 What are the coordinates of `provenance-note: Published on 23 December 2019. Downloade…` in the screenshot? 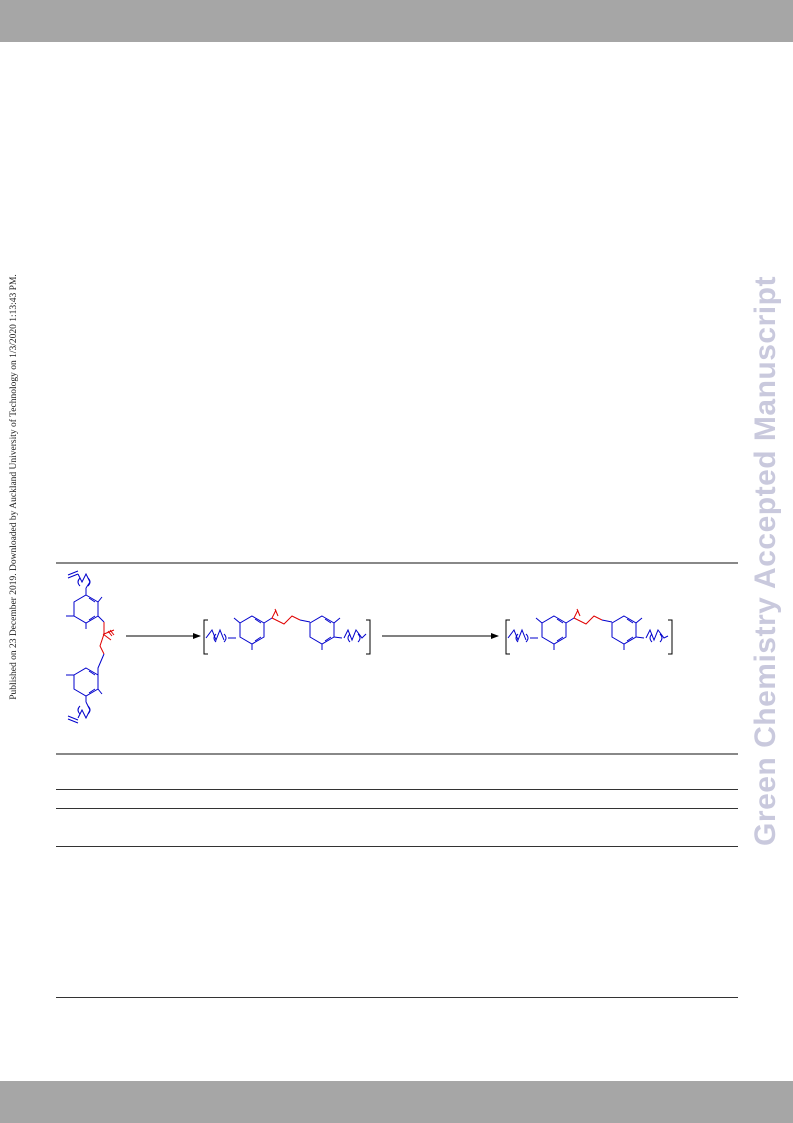 It's located at (14, 487).